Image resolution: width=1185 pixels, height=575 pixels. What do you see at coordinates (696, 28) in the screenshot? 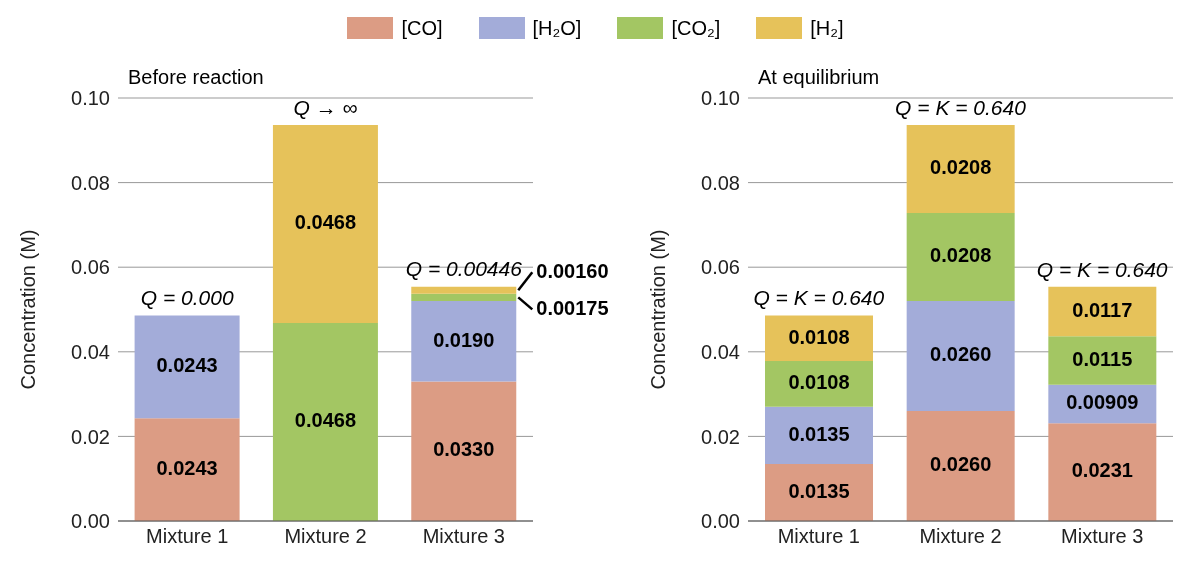
I see `legend-label: [CO₂]` at bounding box center [696, 28].